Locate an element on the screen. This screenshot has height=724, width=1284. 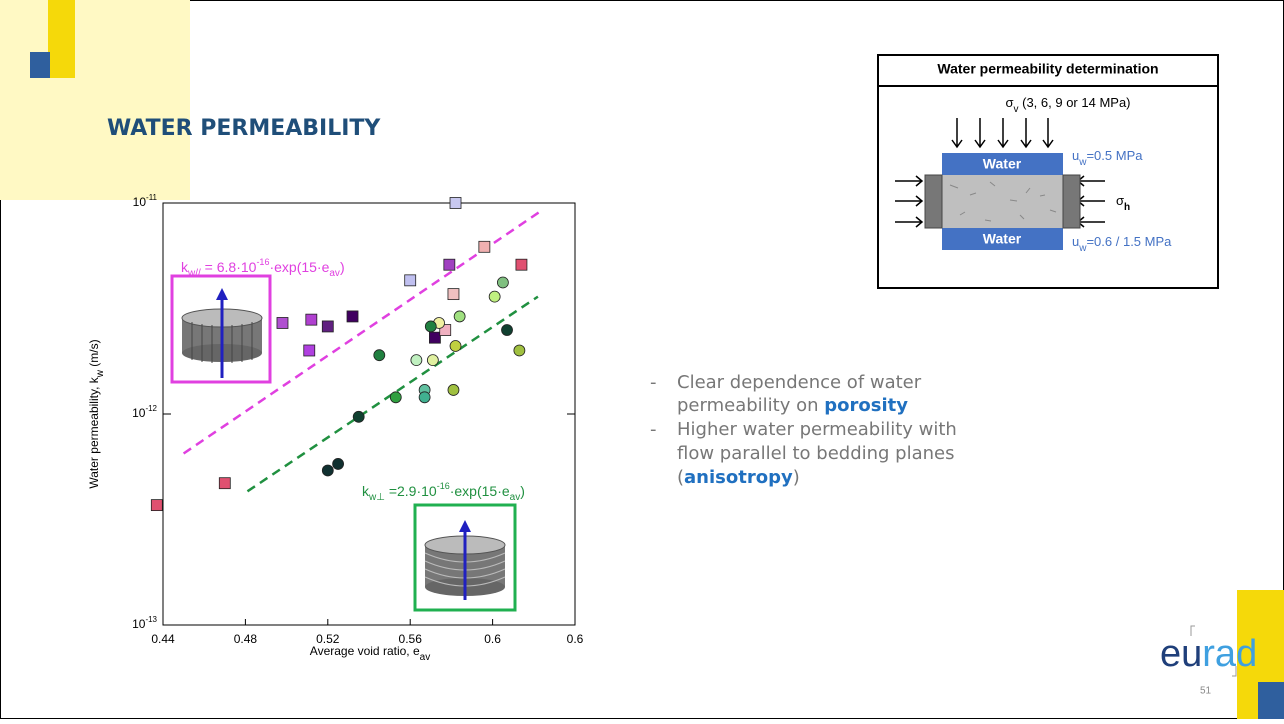
t: (3, 6, 9 or 14 MPa) is located at coordinates (1075, 102).